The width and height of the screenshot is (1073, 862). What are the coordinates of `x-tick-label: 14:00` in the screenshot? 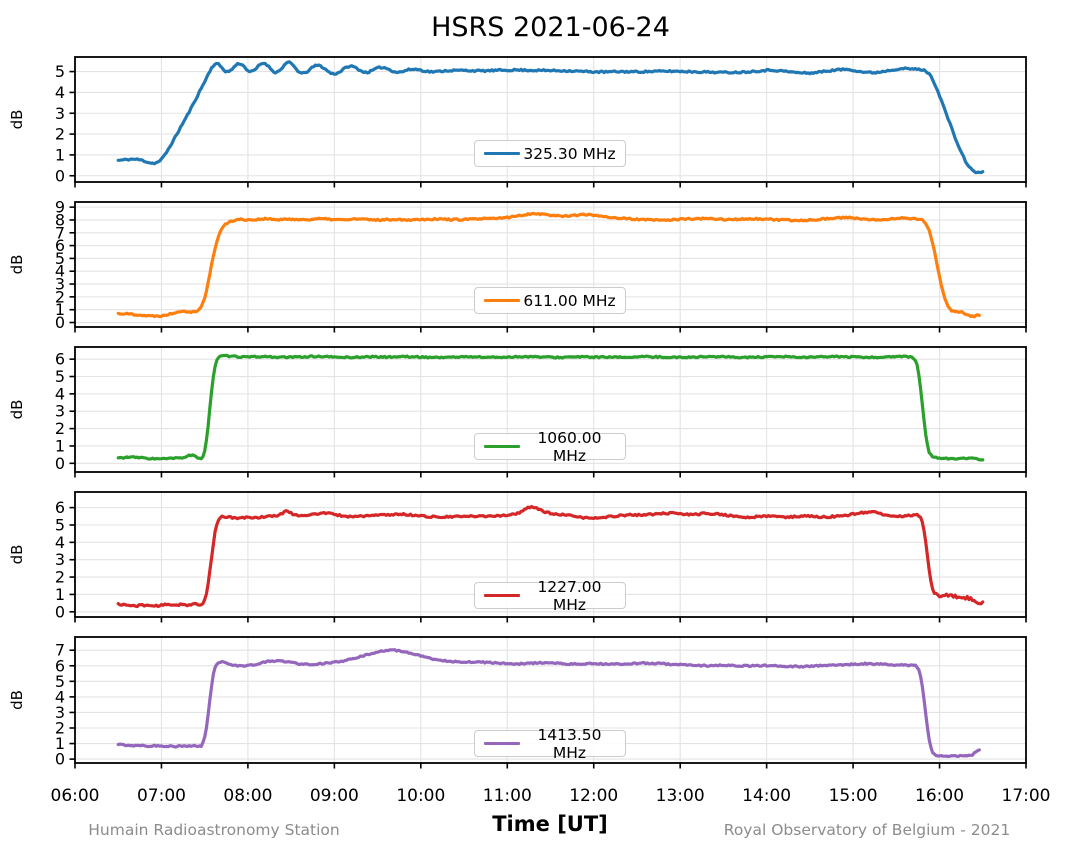 It's located at (766, 796).